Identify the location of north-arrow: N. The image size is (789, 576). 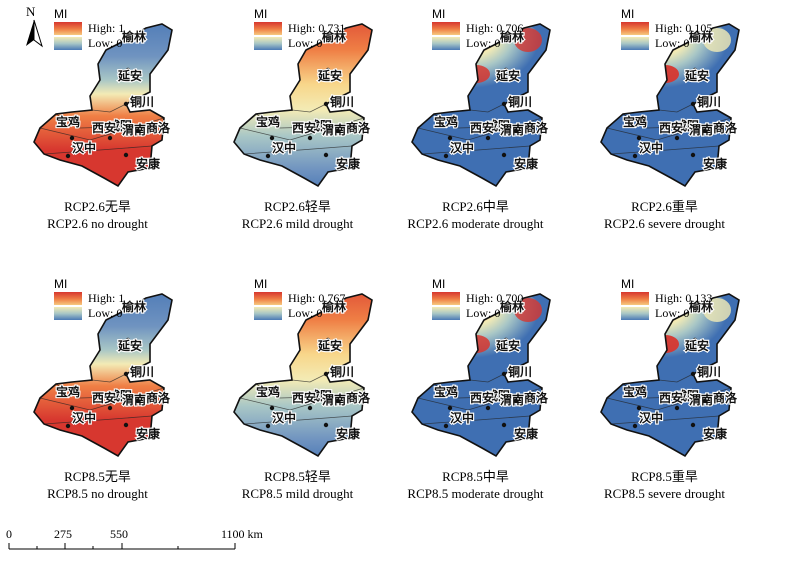
(33, 27).